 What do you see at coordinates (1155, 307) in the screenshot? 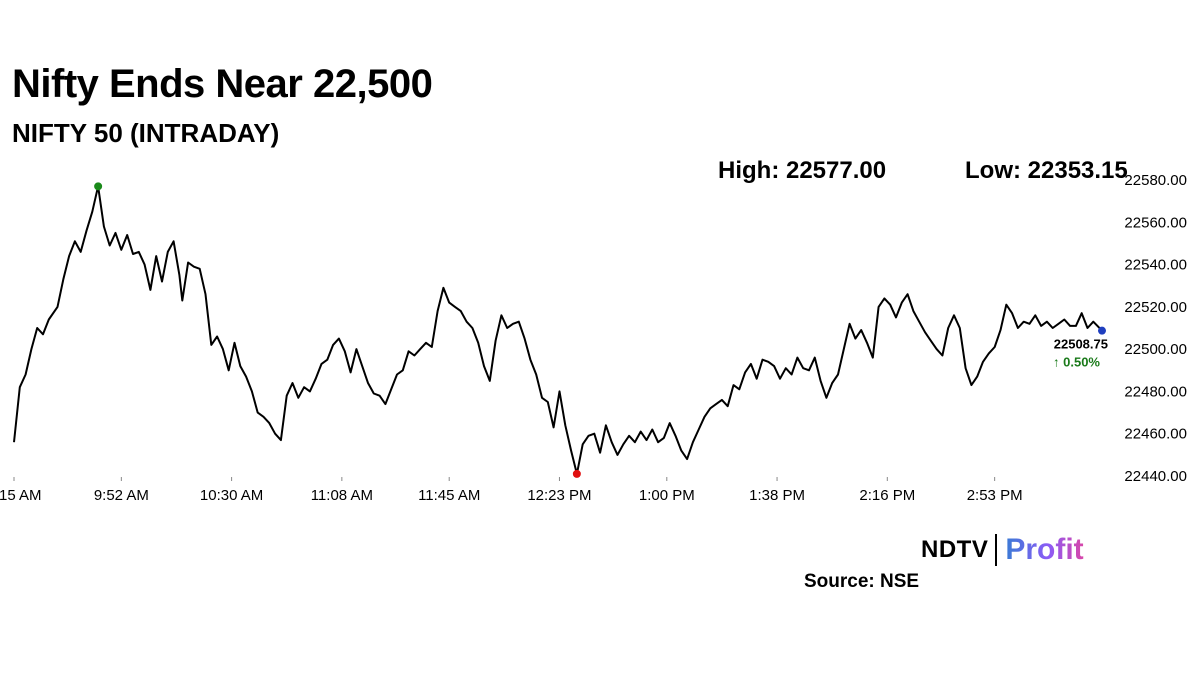
I see `y-tick-label: 22520.00` at bounding box center [1155, 307].